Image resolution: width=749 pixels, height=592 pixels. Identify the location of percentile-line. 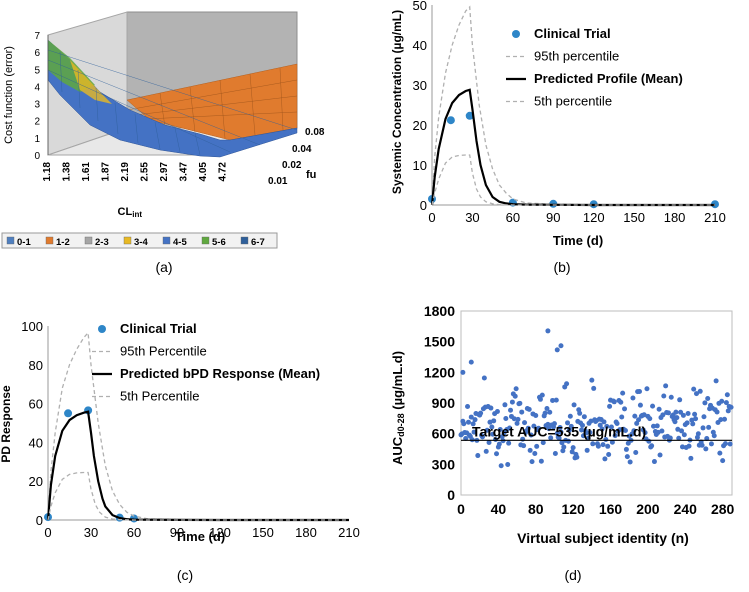
(198, 426).